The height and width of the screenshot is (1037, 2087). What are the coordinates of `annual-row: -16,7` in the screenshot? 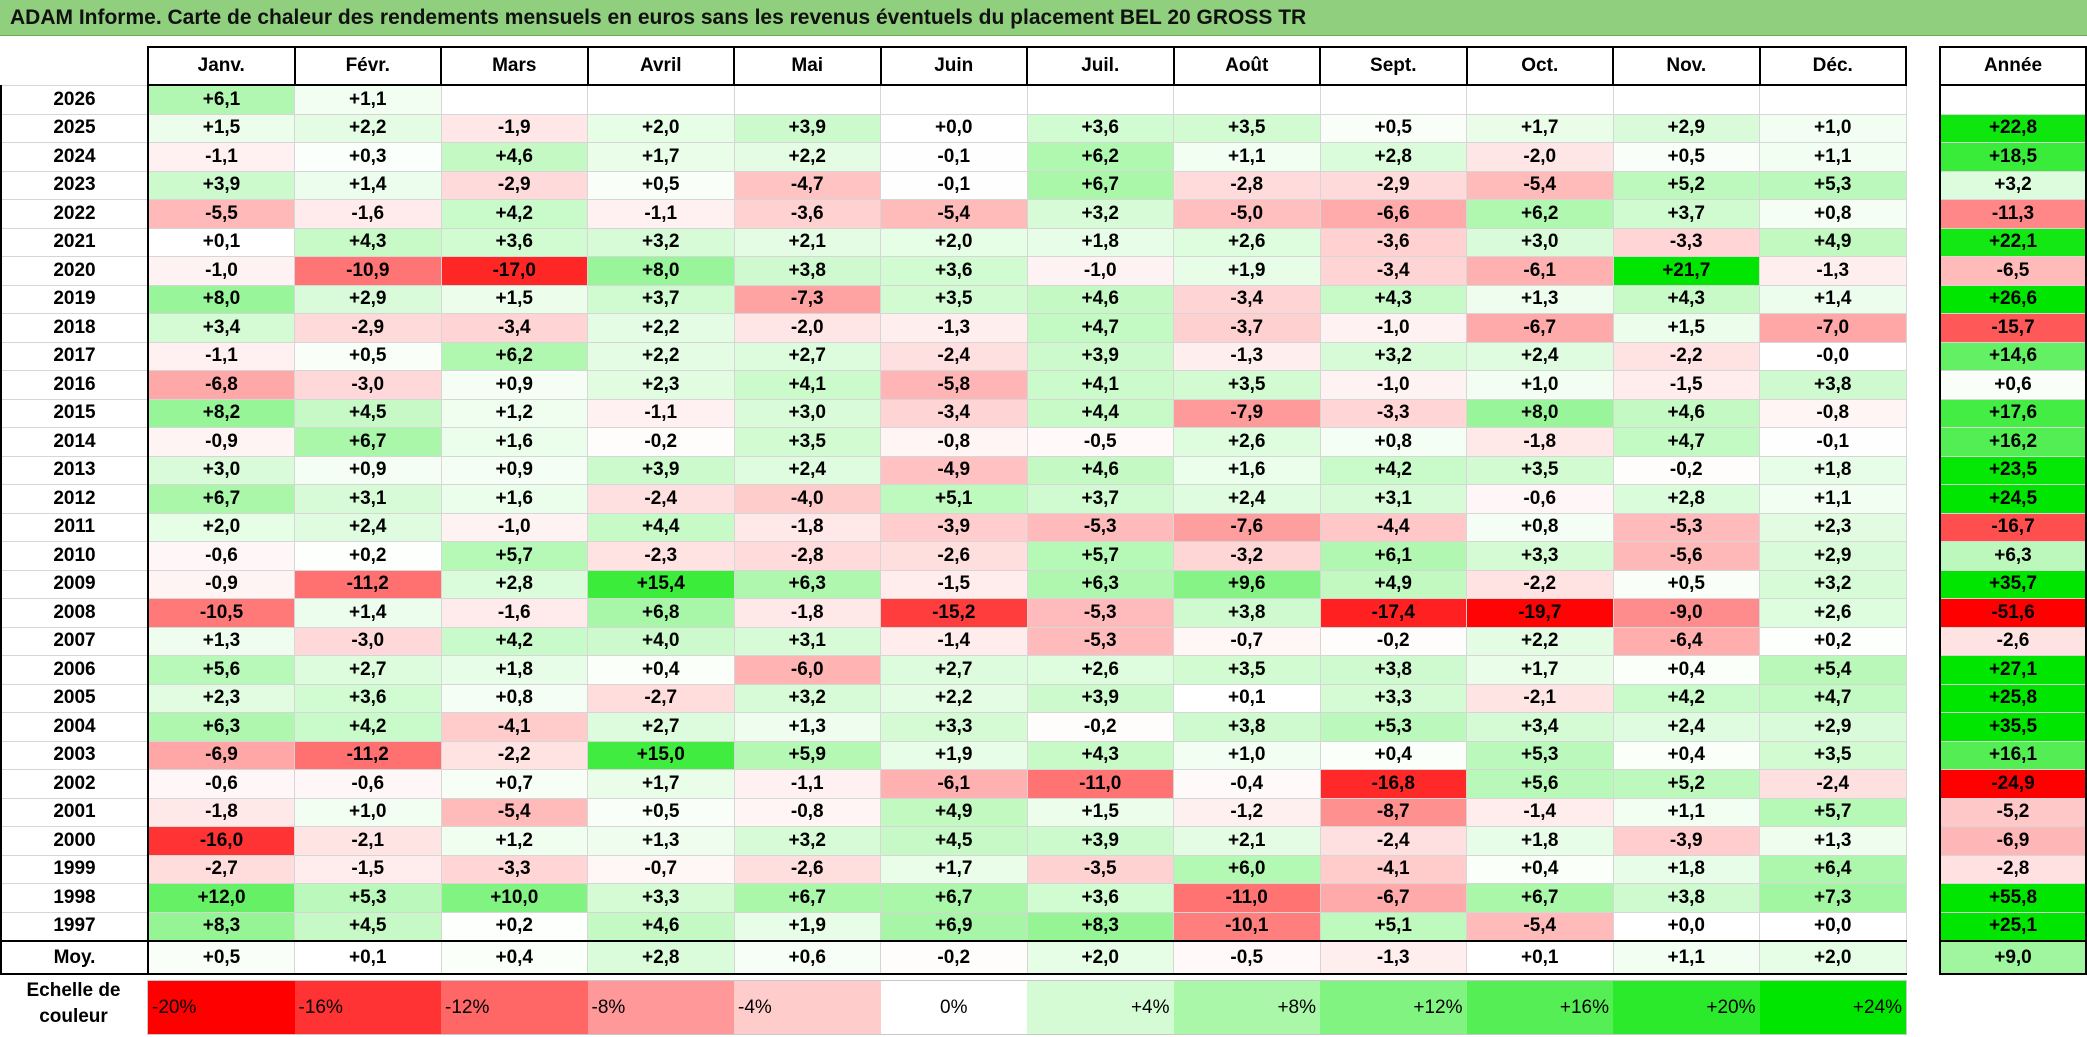 It's located at (2013, 527).